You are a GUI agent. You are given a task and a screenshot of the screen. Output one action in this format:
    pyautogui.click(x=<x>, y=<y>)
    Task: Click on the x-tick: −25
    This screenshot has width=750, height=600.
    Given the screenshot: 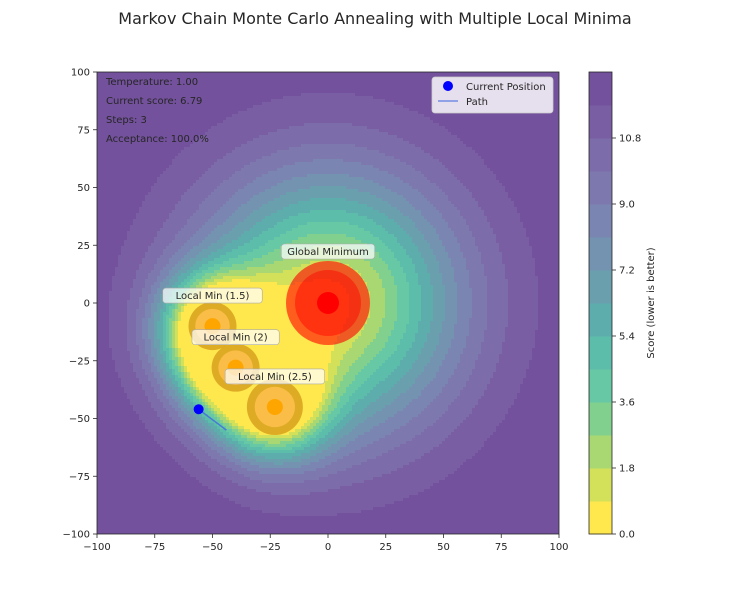 What is the action you would take?
    pyautogui.click(x=270, y=543)
    